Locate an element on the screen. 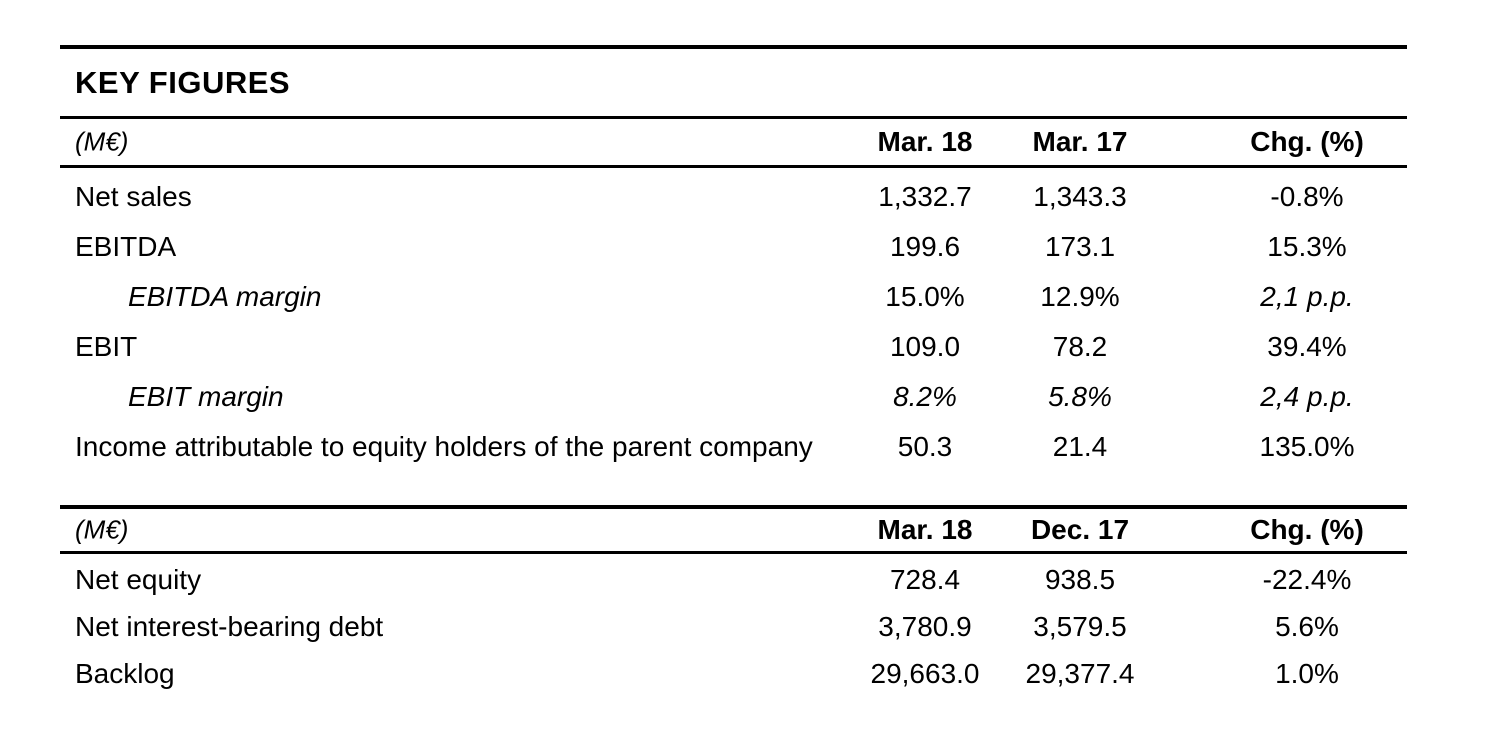 This screenshot has height=743, width=1500. table2-top-rule is located at coordinates (733, 507).